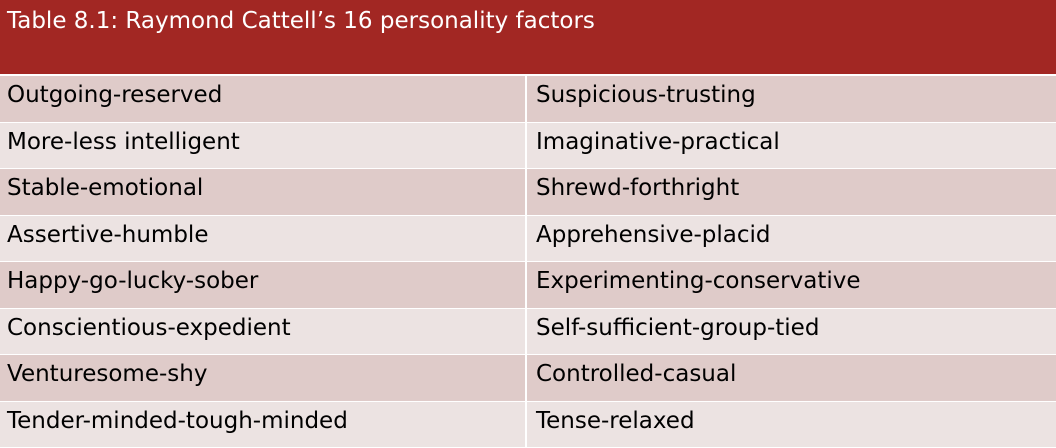 The width and height of the screenshot is (1056, 448). What do you see at coordinates (678, 327) in the screenshot?
I see `factor-cell-right: Self-sufficient-group-tied` at bounding box center [678, 327].